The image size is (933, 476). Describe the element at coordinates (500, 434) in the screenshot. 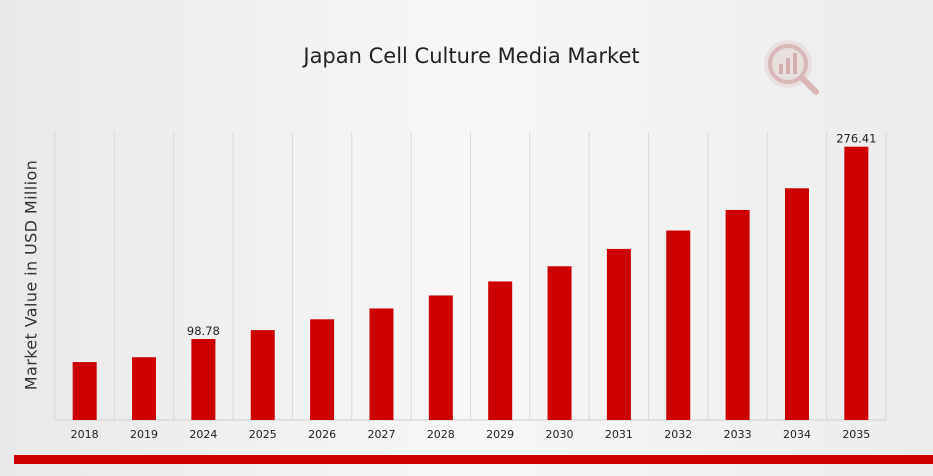

I see `x-tick-label: 2029` at that location.